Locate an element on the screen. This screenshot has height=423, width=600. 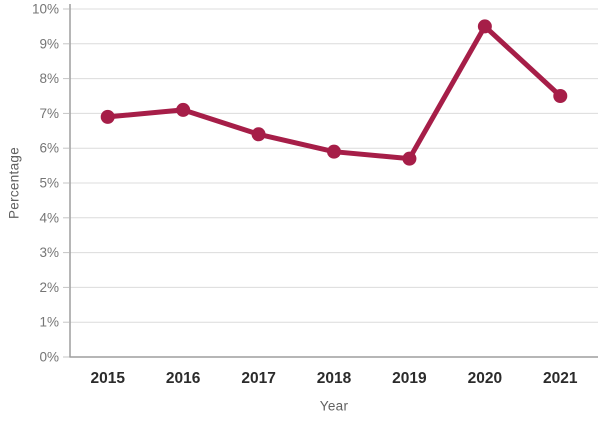
y-tick-label: 7% is located at coordinates (49, 113).